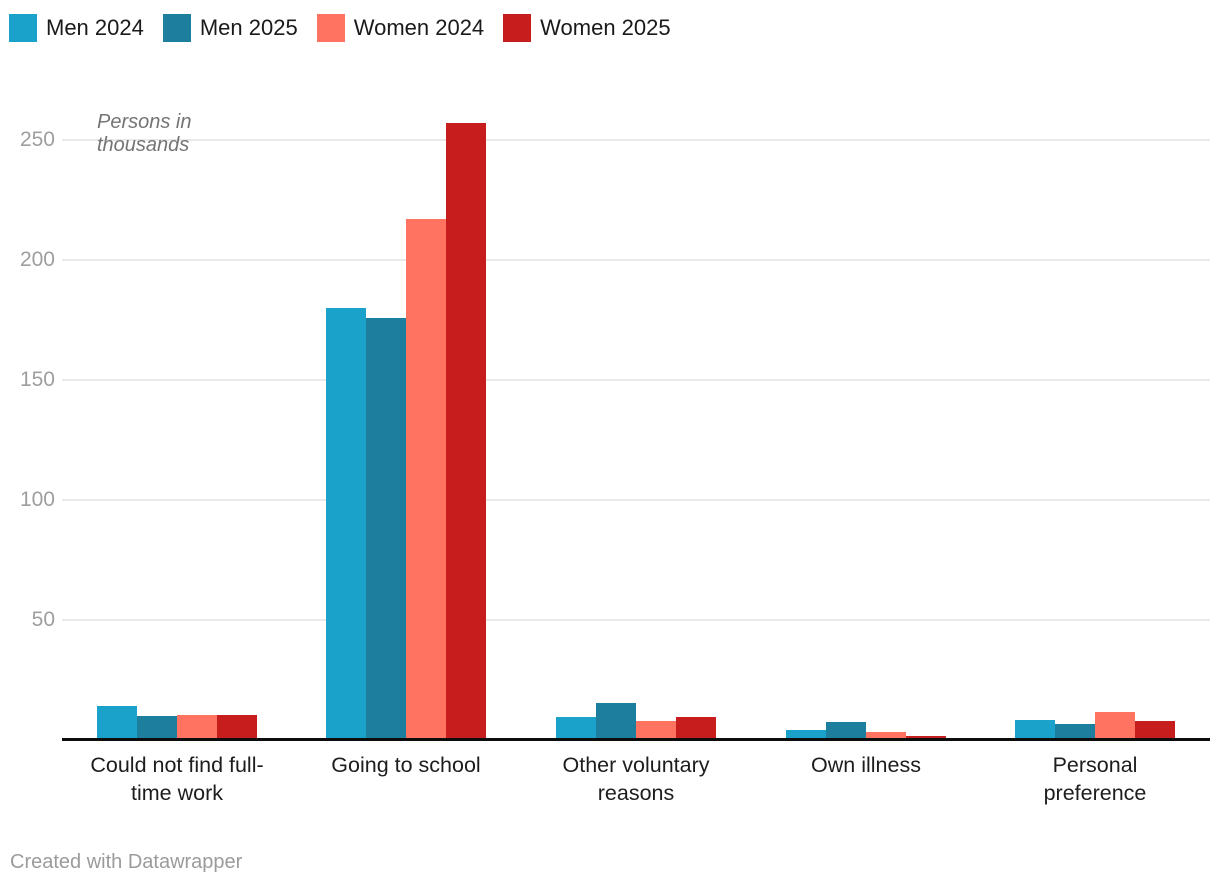 This screenshot has height=890, width=1220. What do you see at coordinates (43, 619) in the screenshot?
I see `y-axis-tick-label: 50` at bounding box center [43, 619].